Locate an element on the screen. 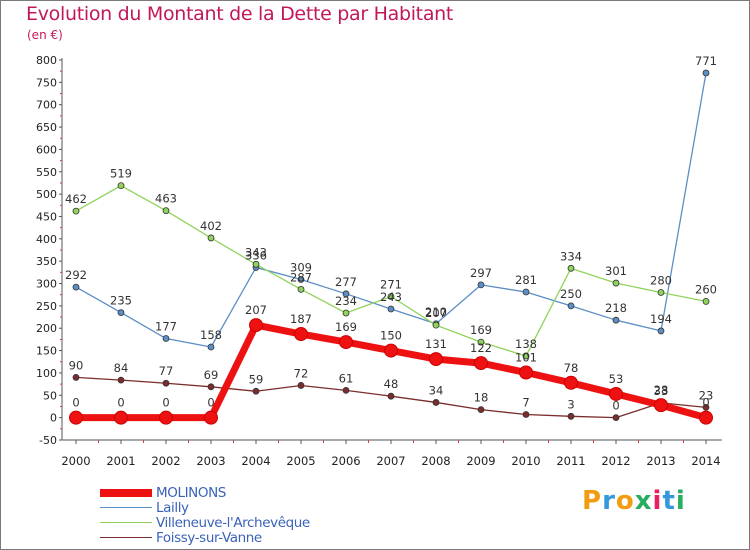 This screenshot has width=750, height=550. data-label-molinons: 53 is located at coordinates (616, 379).